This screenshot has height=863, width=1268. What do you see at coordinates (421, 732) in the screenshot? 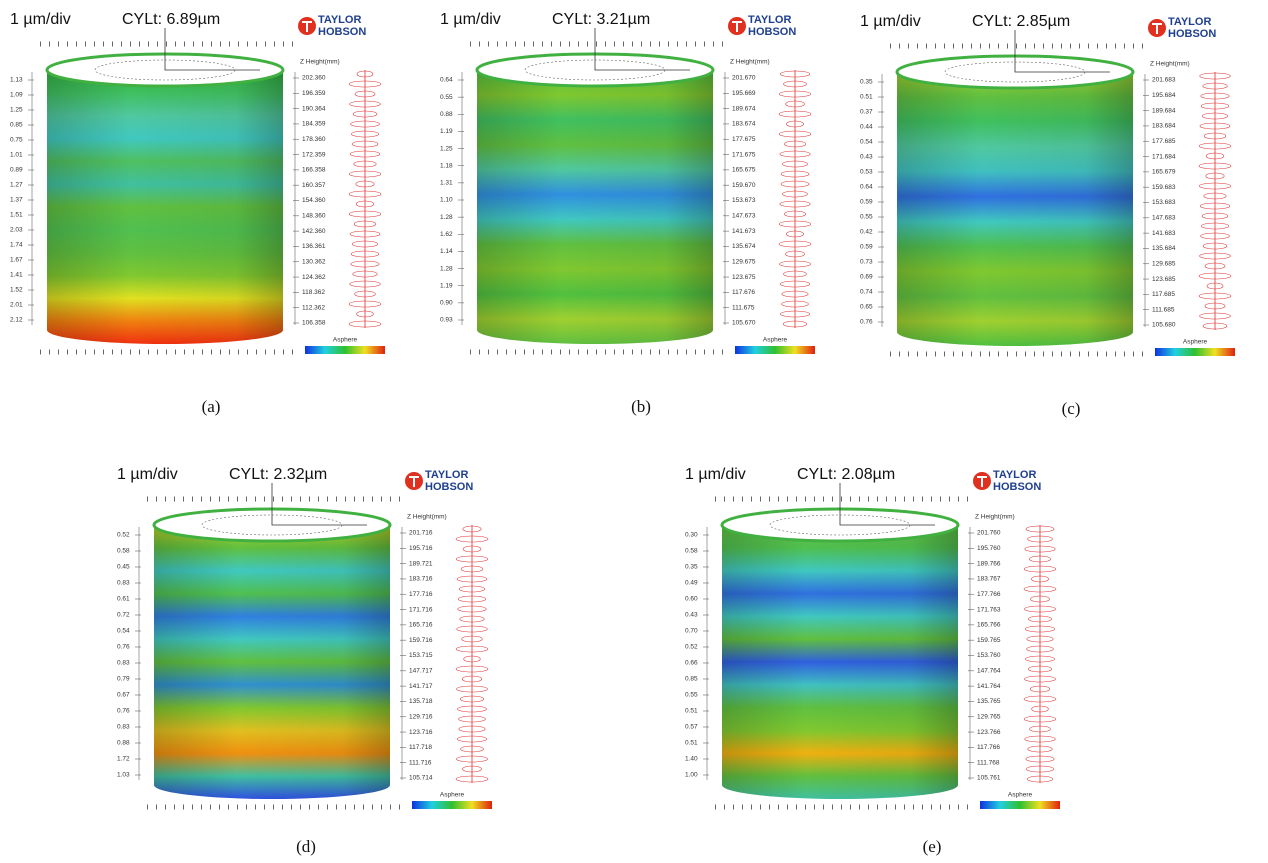
I see `right-label: 123.716` at bounding box center [421, 732].